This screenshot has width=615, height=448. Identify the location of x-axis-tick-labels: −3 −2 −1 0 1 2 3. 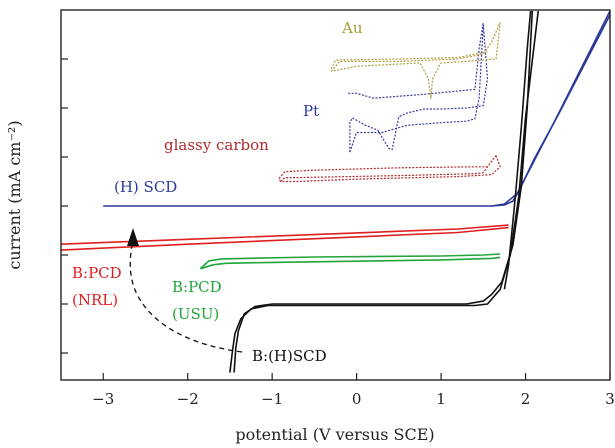
(353, 399).